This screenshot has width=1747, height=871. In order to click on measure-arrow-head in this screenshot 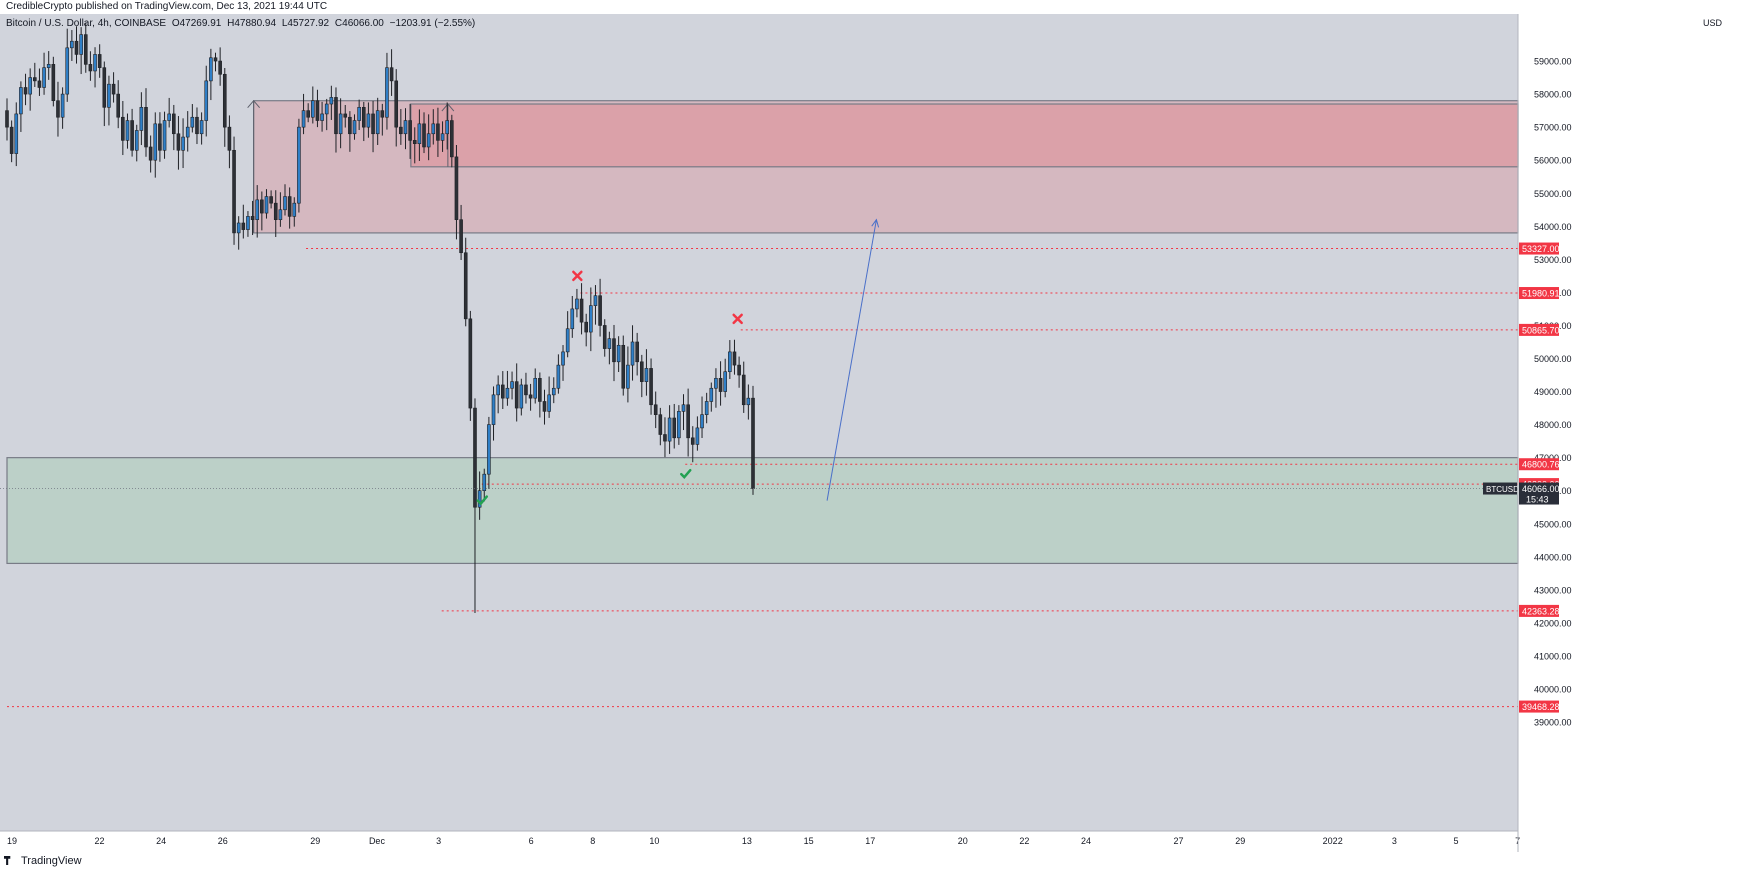, I will do `click(448, 107)`.